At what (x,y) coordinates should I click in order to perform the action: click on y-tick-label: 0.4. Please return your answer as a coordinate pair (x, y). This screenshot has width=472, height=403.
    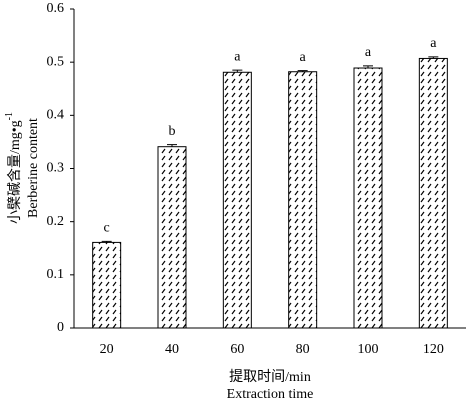
    Looking at the image, I should click on (56, 115).